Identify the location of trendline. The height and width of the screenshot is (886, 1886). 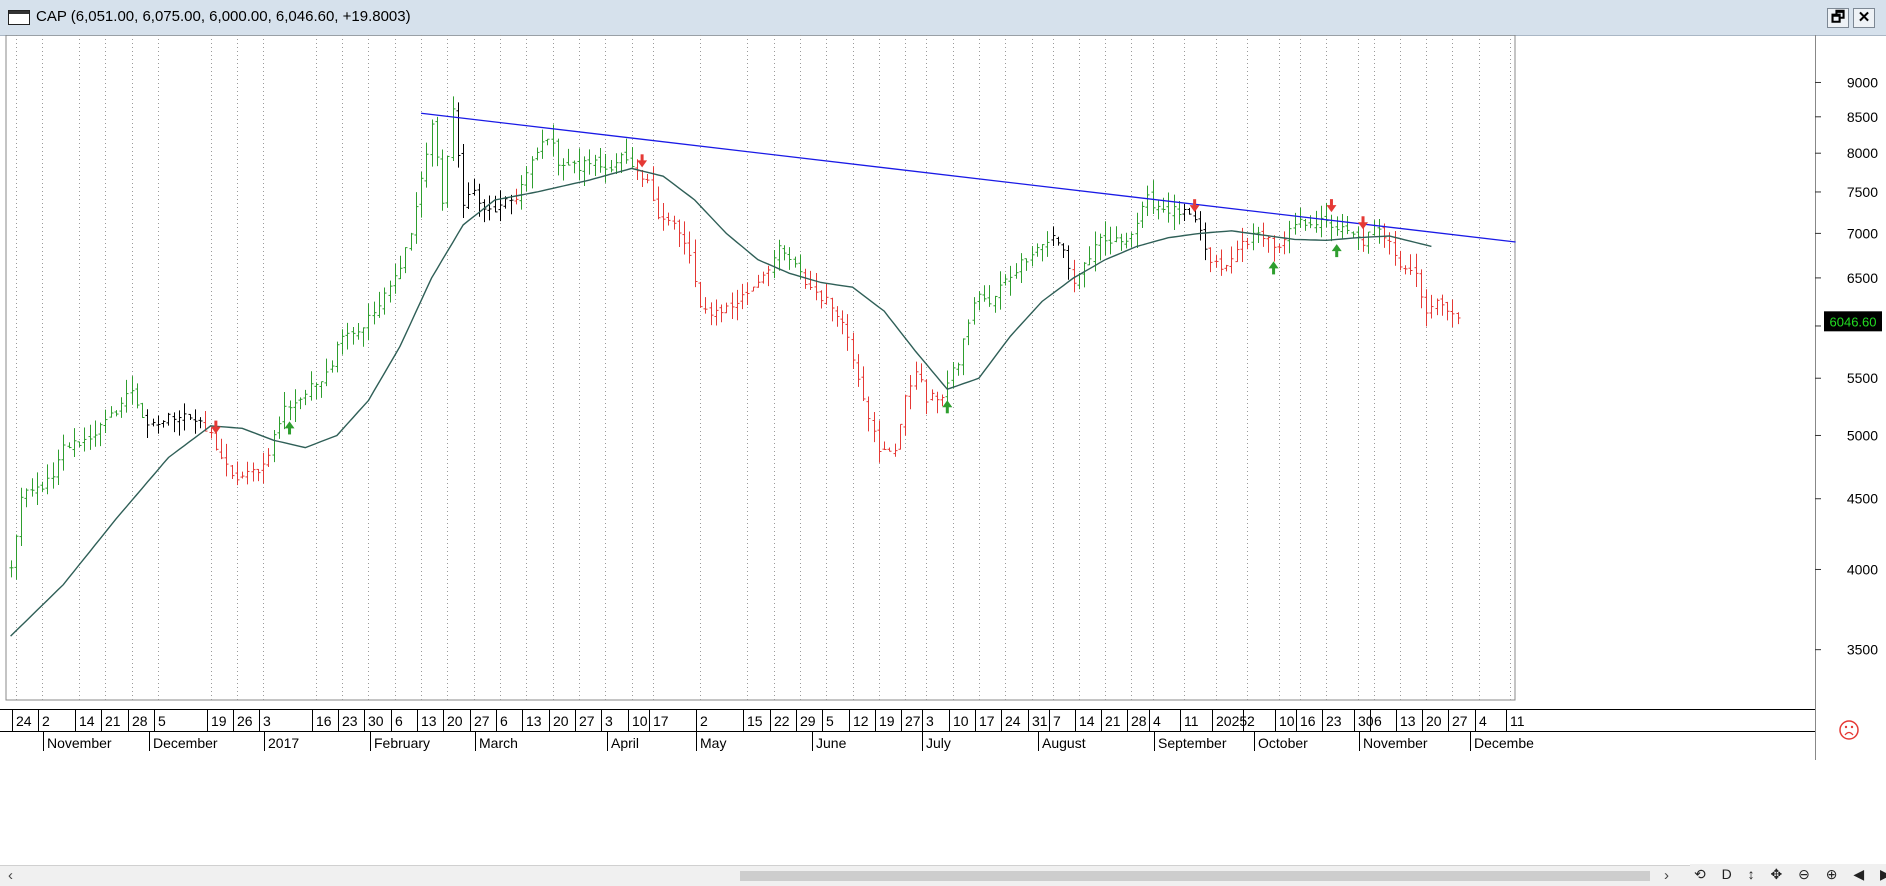
(968, 177).